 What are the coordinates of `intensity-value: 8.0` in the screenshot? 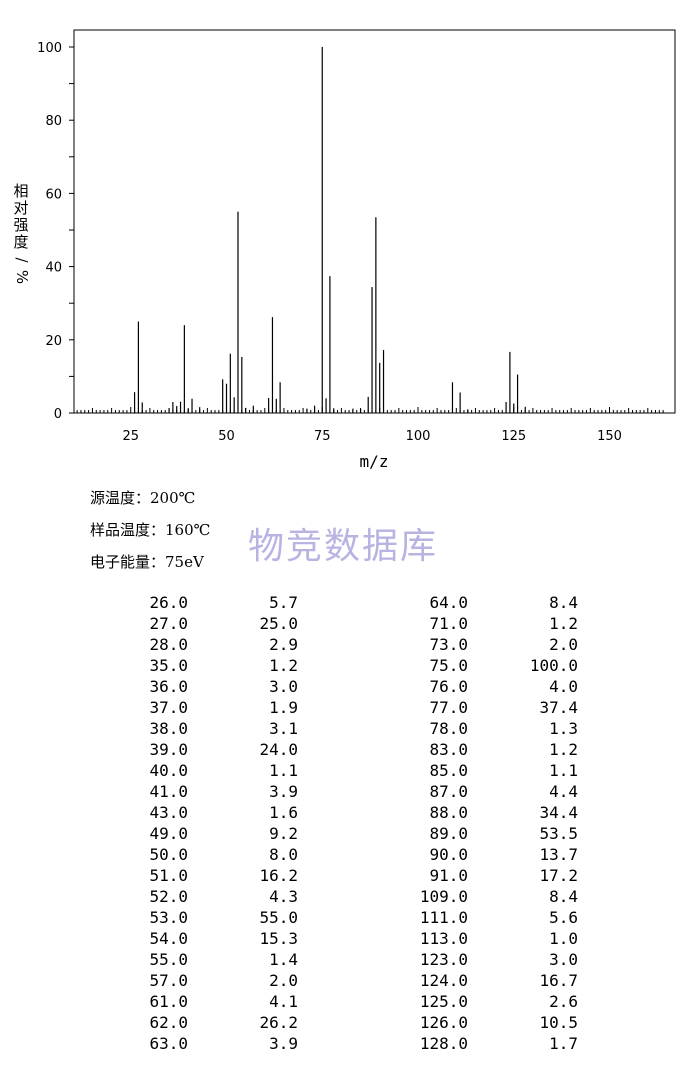 It's located at (283, 854).